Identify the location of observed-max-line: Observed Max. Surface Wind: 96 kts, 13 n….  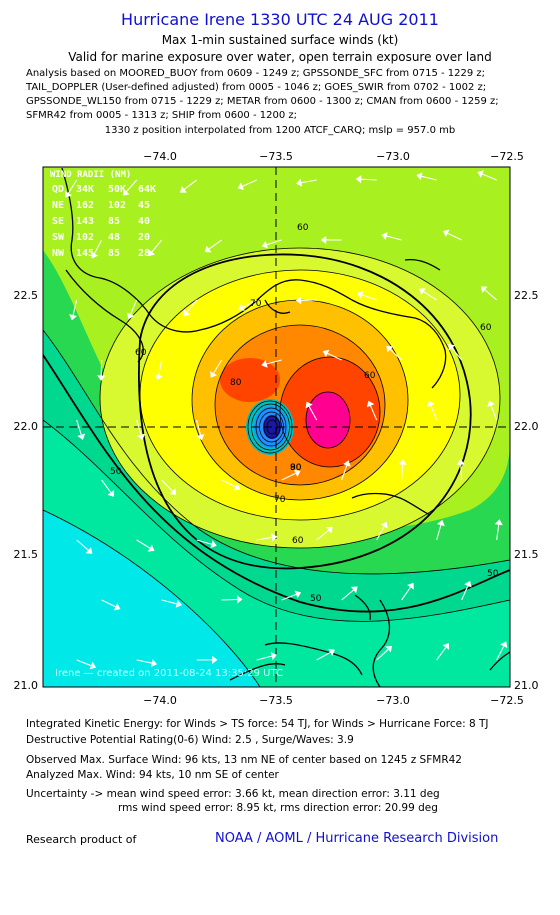
(244, 760).